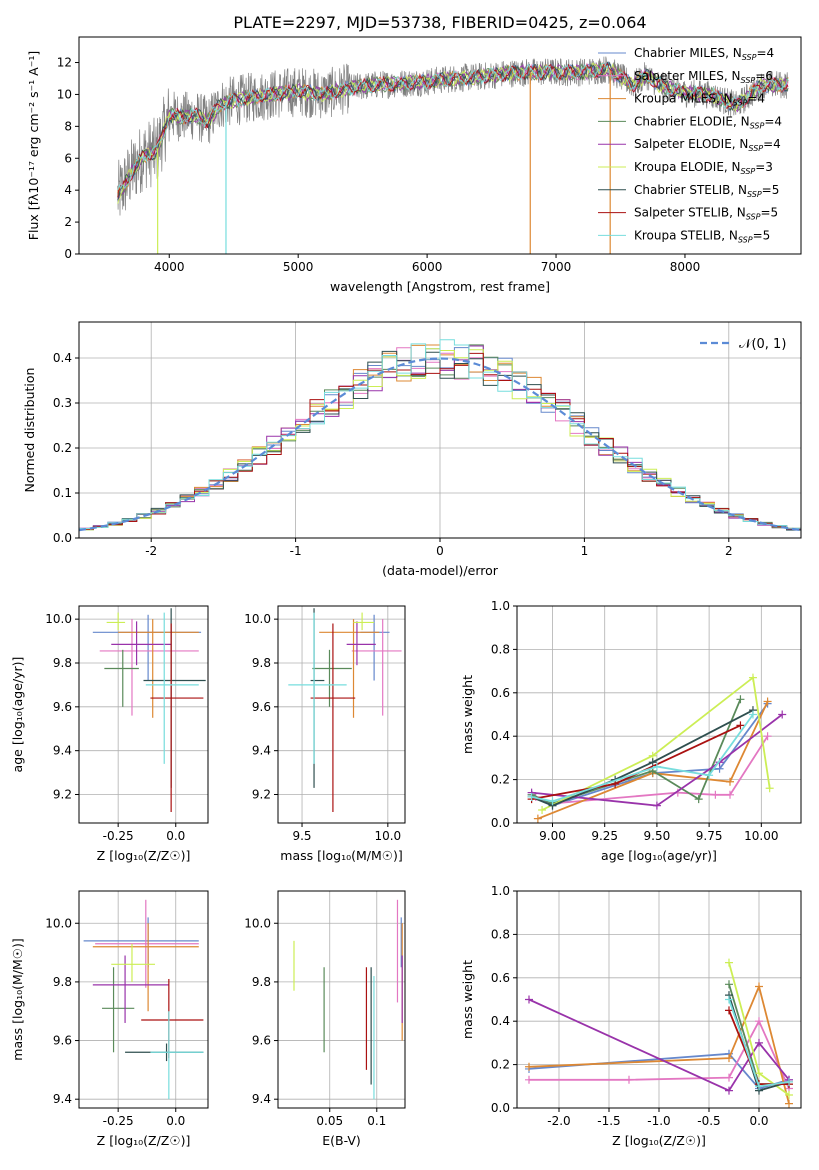 Image resolution: width=819 pixels, height=1170 pixels. Describe the element at coordinates (685, 267) in the screenshot. I see `tick-label-x: 8000` at that location.